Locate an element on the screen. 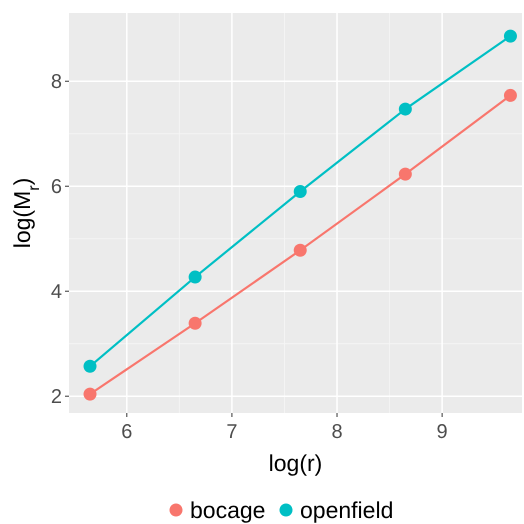 Image resolution: width=524 pixels, height=524 pixels. legend-label: bocage is located at coordinates (228, 510).